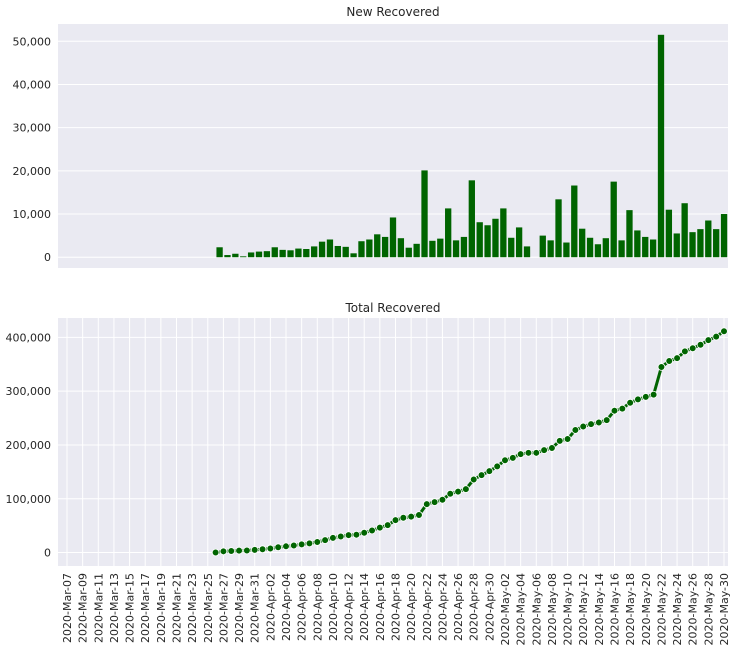 This screenshot has height=650, width=734. What do you see at coordinates (677, 609) in the screenshot?
I see `x-tick-label: 2020-May-24` at bounding box center [677, 609].